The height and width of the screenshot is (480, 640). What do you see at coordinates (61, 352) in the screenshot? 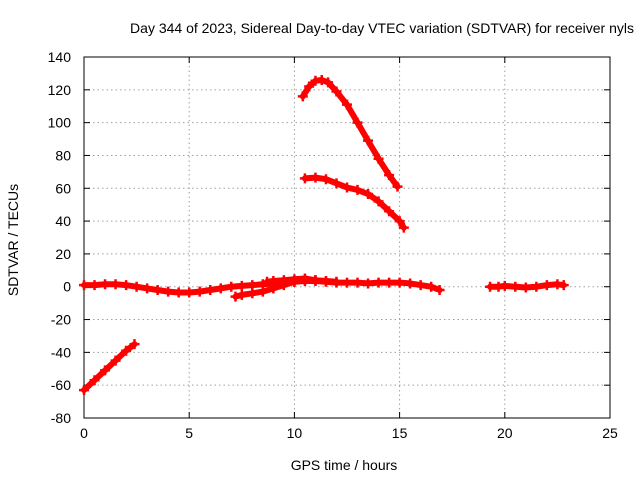
I see `y-tick-label: -40` at bounding box center [61, 352].